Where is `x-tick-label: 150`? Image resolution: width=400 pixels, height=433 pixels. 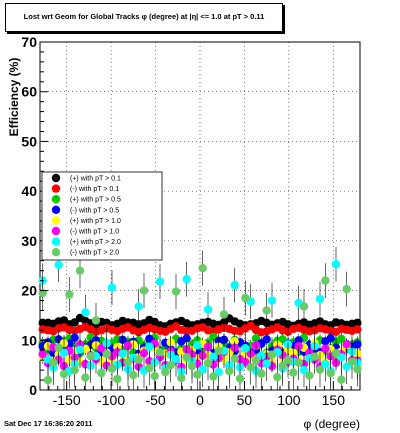
x-tick-label: 150 is located at coordinates (334, 400).